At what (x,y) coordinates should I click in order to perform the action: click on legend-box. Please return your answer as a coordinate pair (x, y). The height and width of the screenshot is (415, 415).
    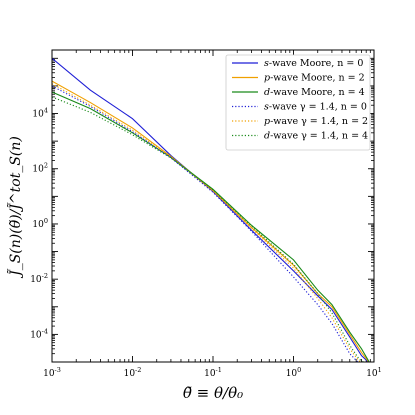
    Looking at the image, I should click on (298, 102).